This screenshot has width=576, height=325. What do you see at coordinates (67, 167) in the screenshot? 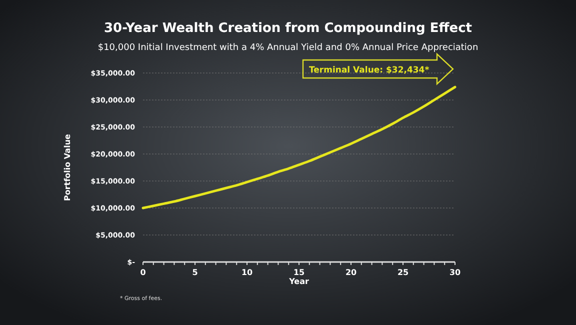
I see `y-axis-title: Portfolio Value` at bounding box center [67, 167].